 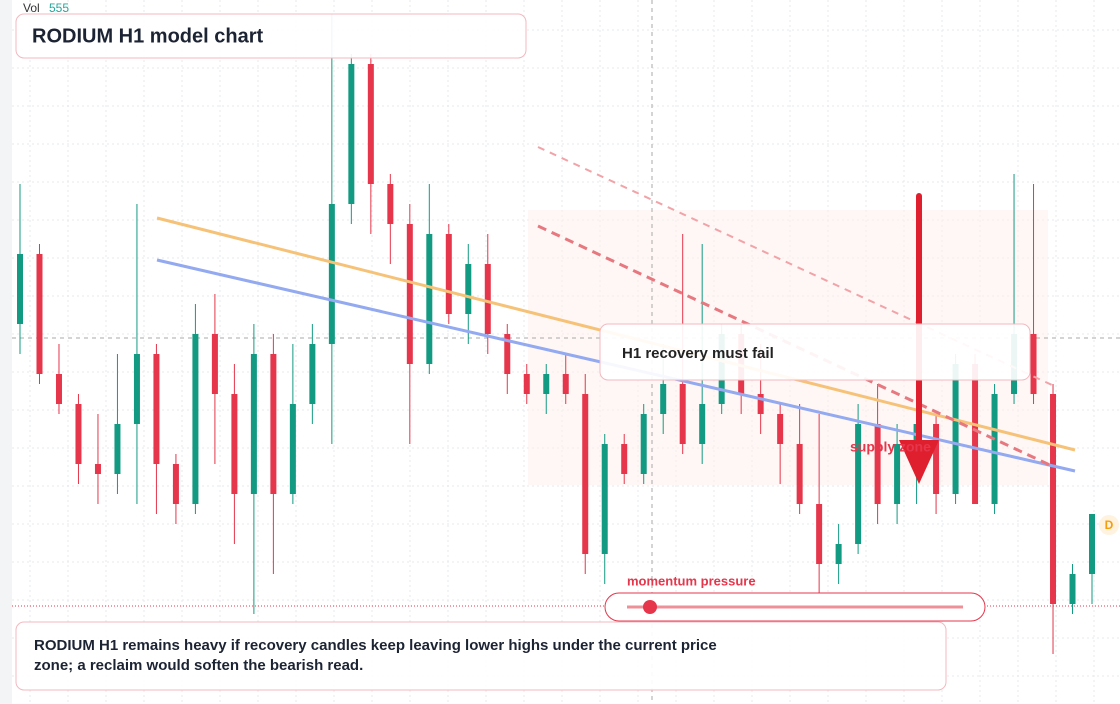 What do you see at coordinates (147, 36) in the screenshot?
I see `chart-title: RODIUM H1 model chart` at bounding box center [147, 36].